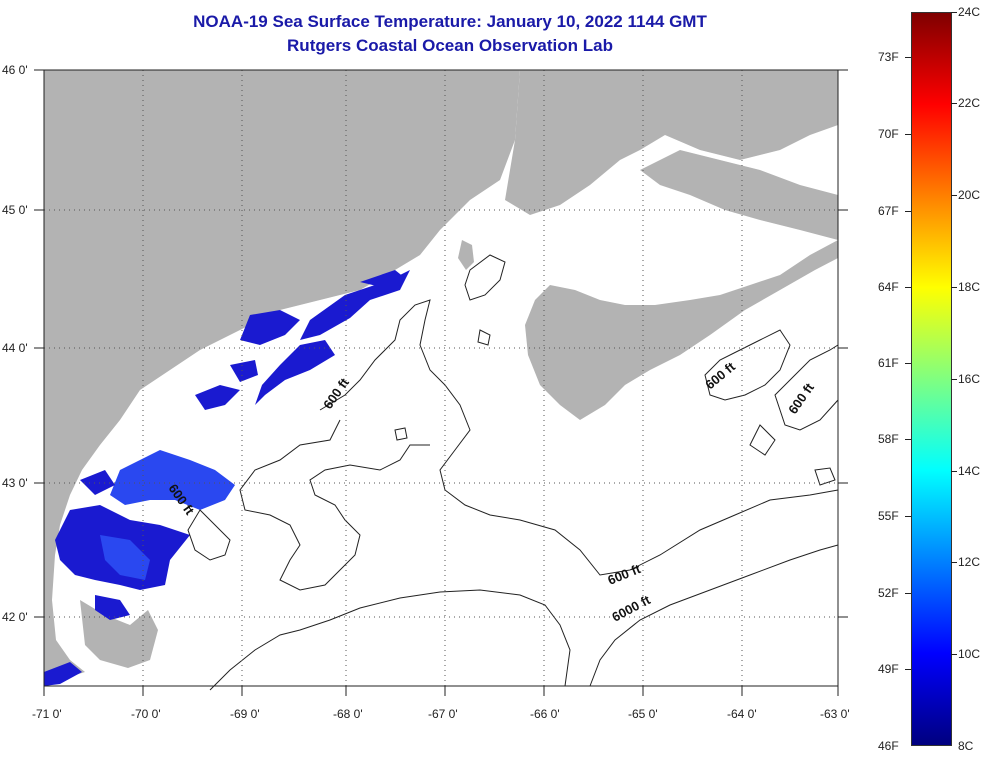 This screenshot has height=761, width=984. I want to click on colorbar-fahrenheit-label: 58F, so click(888, 439).